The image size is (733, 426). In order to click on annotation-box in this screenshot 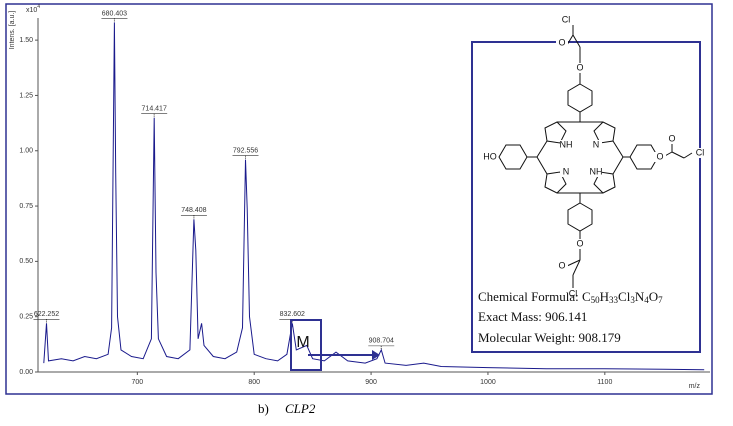, I will do `click(306, 345)`.